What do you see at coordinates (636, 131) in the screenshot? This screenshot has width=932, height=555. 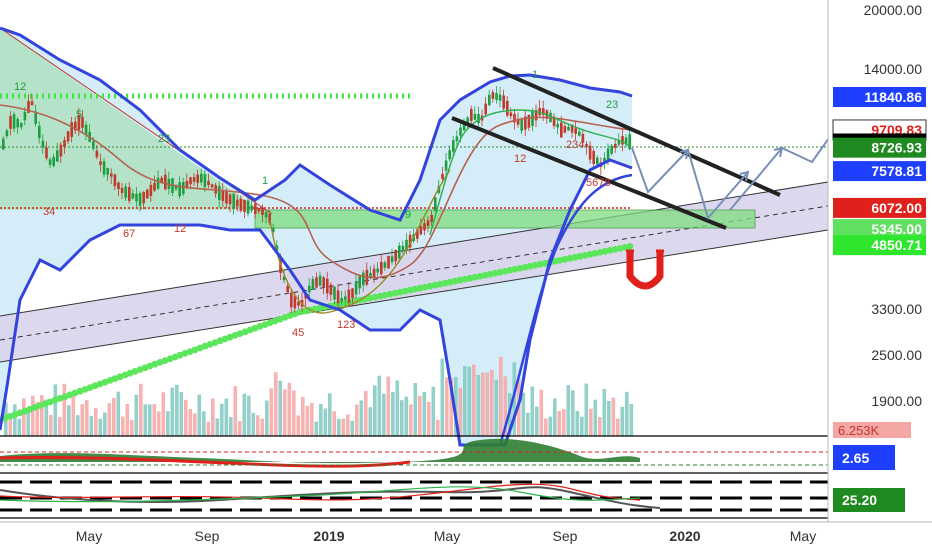 I see `falling-channel-upper` at bounding box center [636, 131].